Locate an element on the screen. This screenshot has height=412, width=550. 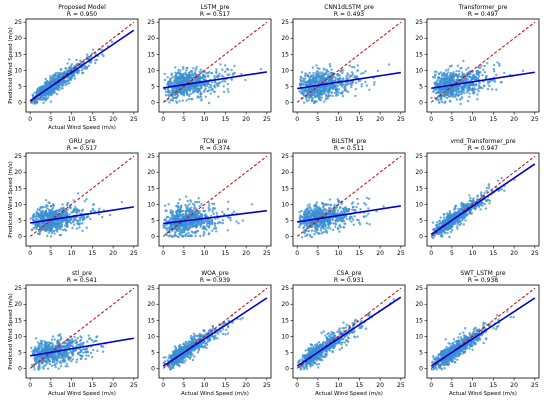
identity-line is located at coordinates (215, 196).